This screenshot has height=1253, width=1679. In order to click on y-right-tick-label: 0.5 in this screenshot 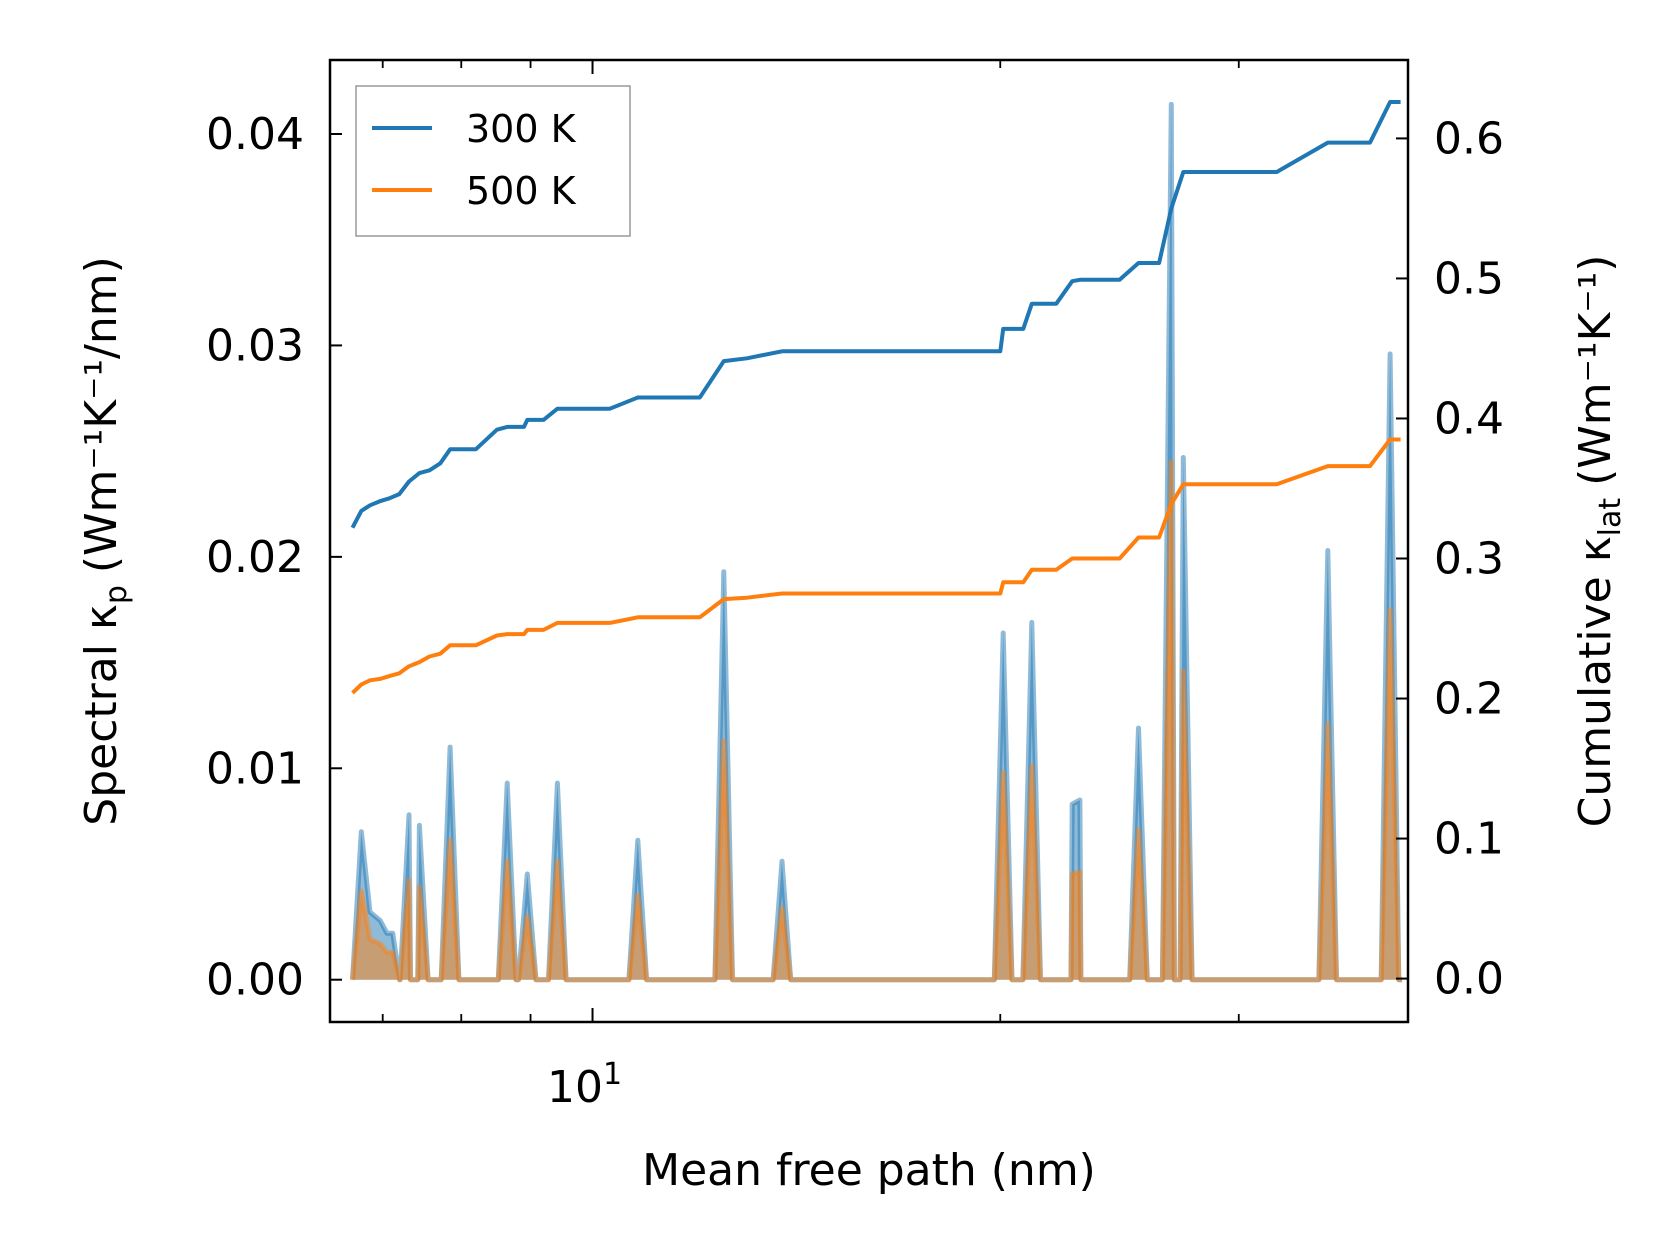, I will do `click(1469, 278)`.